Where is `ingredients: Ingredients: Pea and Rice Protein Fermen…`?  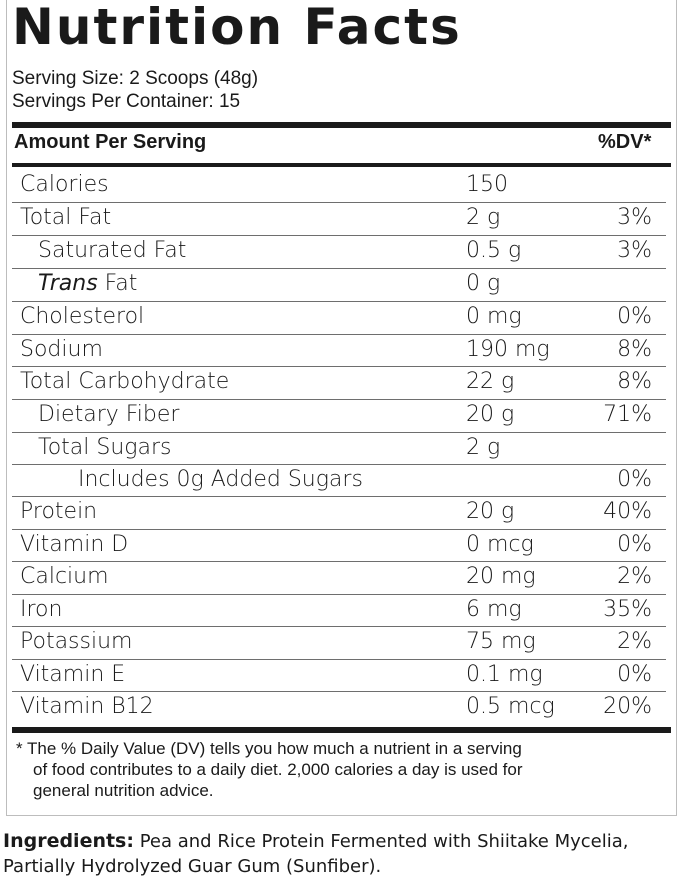 ingredients: Ingredients: Pea and Rice Protein Fermen… is located at coordinates (341, 854).